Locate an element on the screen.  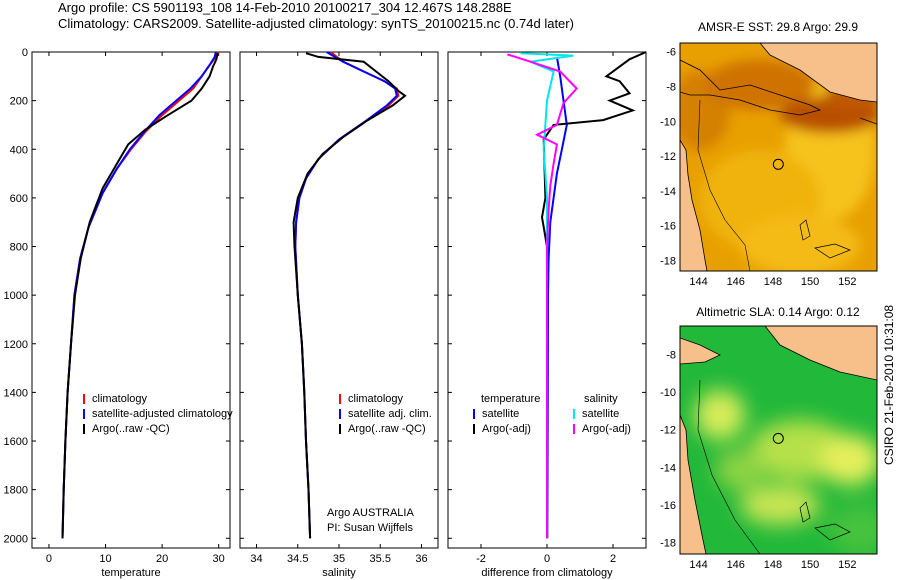
sla-map-xtick-label: 150 is located at coordinates (810, 565).